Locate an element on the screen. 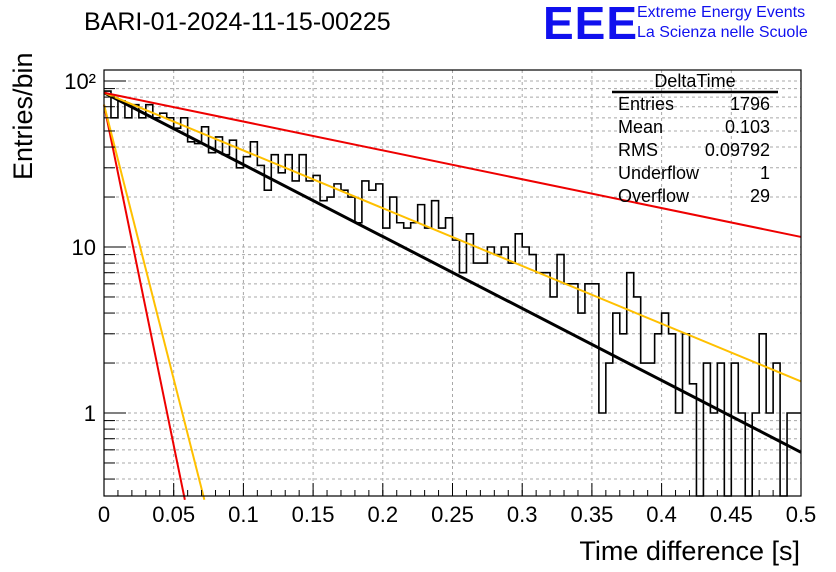  stats-label: Overflow is located at coordinates (654, 196).